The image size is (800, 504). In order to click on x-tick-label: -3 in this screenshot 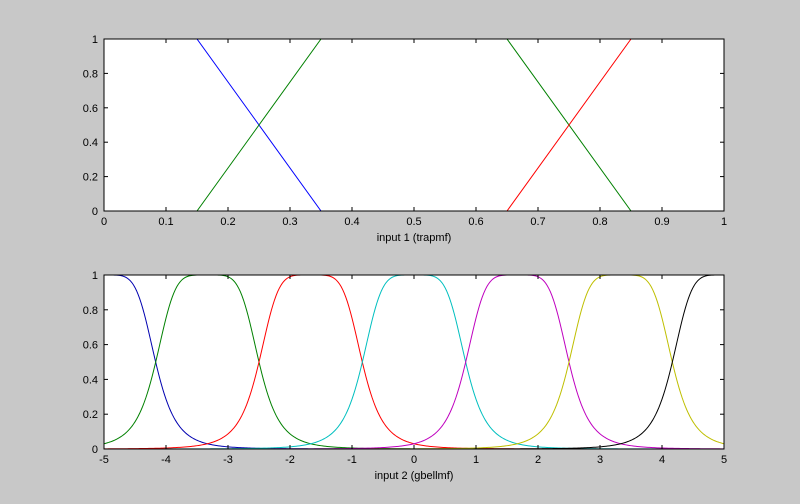, I will do `click(228, 460)`.